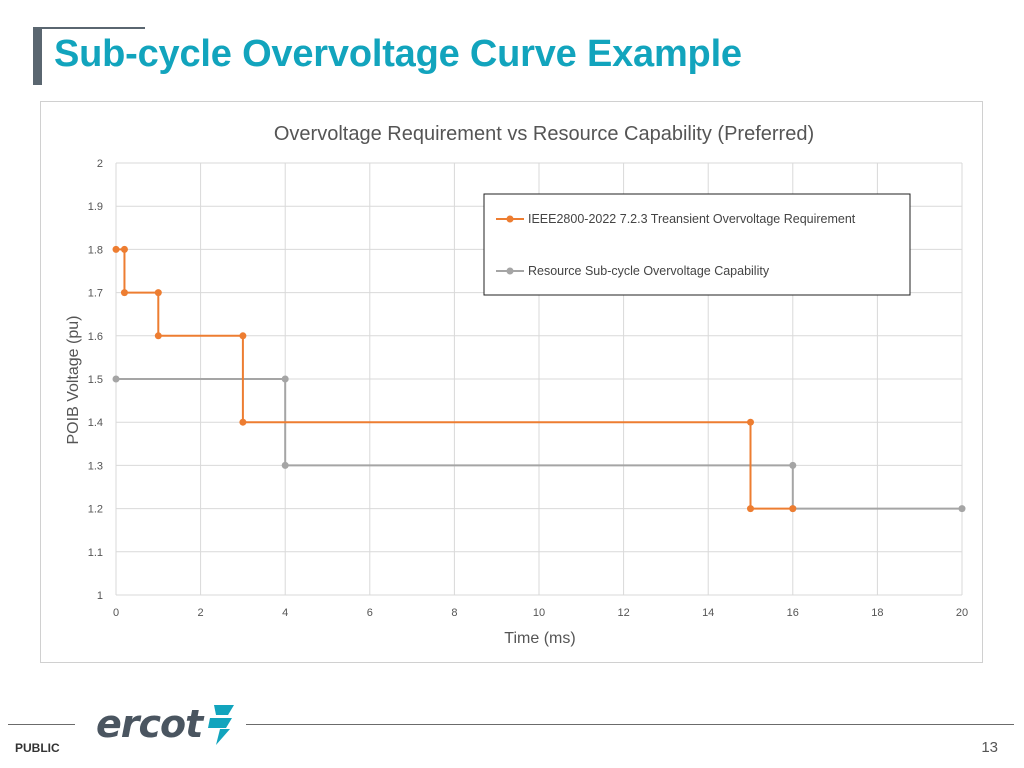  Describe the element at coordinates (95, 423) in the screenshot. I see `y-tick-label: 1.4` at that location.